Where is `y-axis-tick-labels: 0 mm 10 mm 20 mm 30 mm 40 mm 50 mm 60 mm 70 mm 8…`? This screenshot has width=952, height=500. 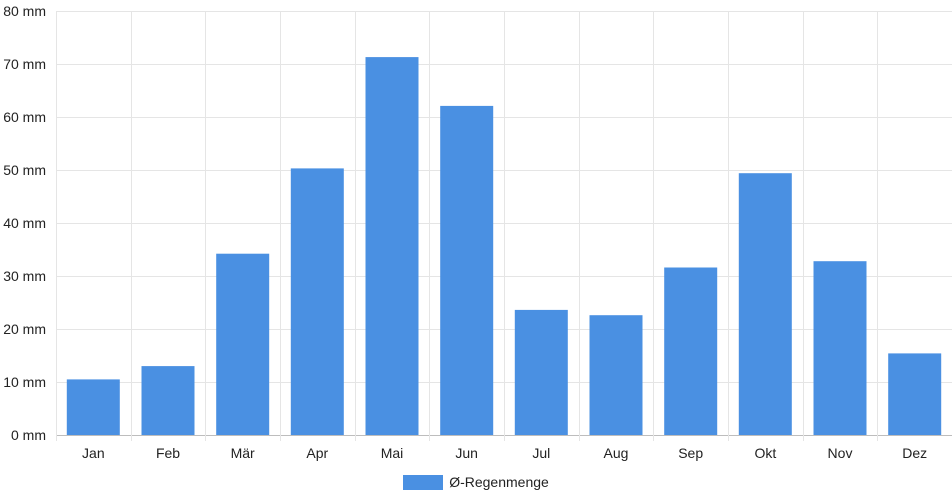
y-axis-tick-labels: 0 mm 10 mm 20 mm 30 mm 40 mm 50 mm 60 mm 70 mm 8… is located at coordinates (24, 223).